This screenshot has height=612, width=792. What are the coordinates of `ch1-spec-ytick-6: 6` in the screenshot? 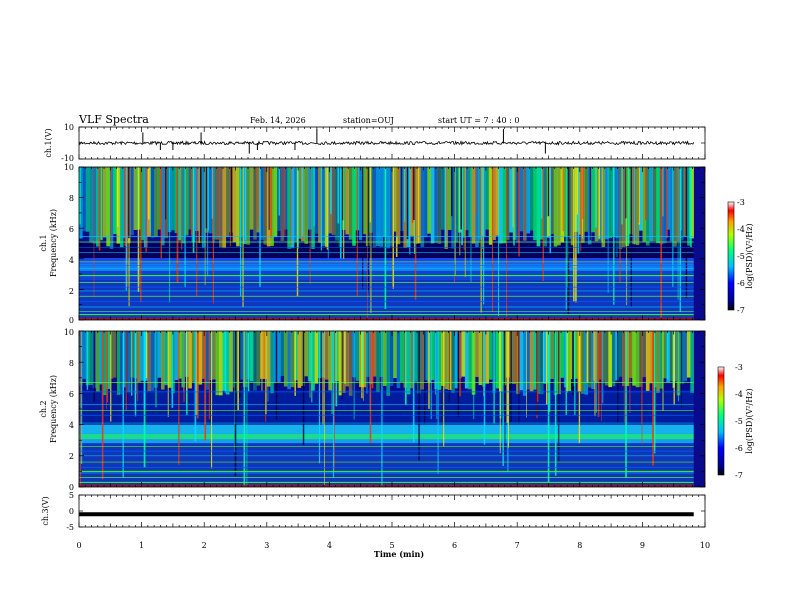 It's located at (71, 229).